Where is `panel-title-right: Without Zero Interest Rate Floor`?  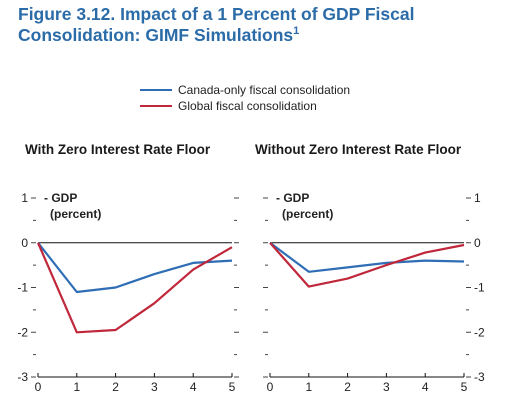 panel-title-right: Without Zero Interest Rate Floor is located at coordinates (358, 149).